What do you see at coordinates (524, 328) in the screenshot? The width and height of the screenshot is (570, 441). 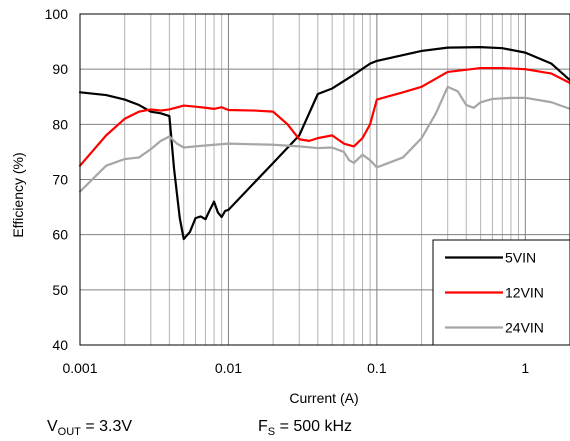 I see `legend-label: 24VIN` at bounding box center [524, 328].